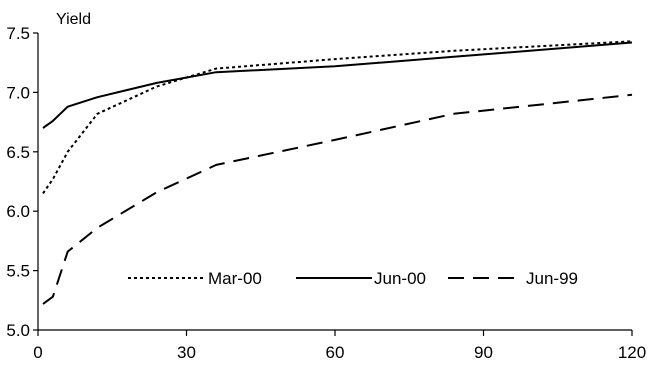 The width and height of the screenshot is (652, 374). I want to click on legend-label: Jun-00, so click(400, 278).